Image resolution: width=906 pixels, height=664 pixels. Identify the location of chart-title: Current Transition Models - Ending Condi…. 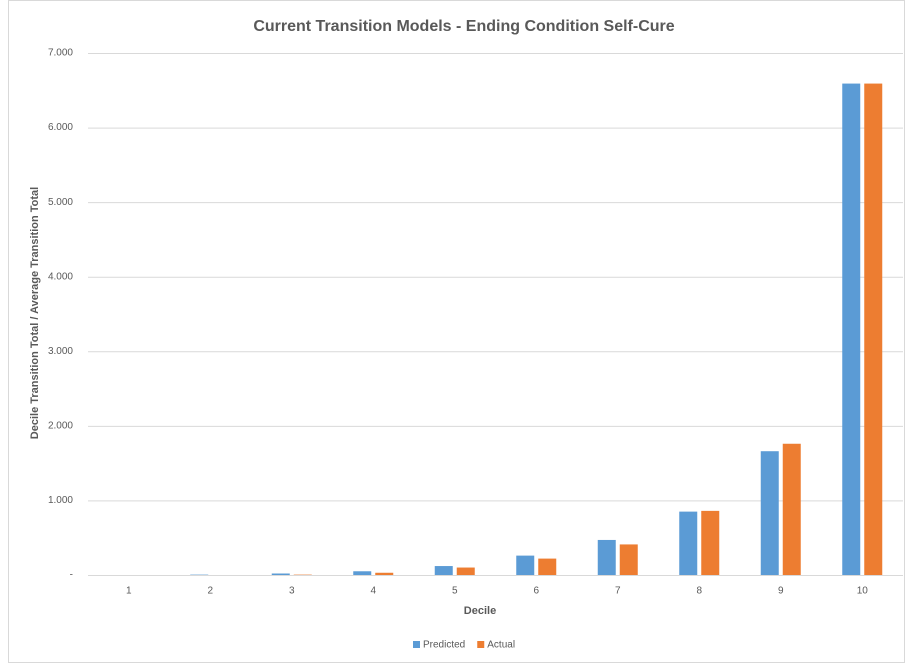
(463, 26).